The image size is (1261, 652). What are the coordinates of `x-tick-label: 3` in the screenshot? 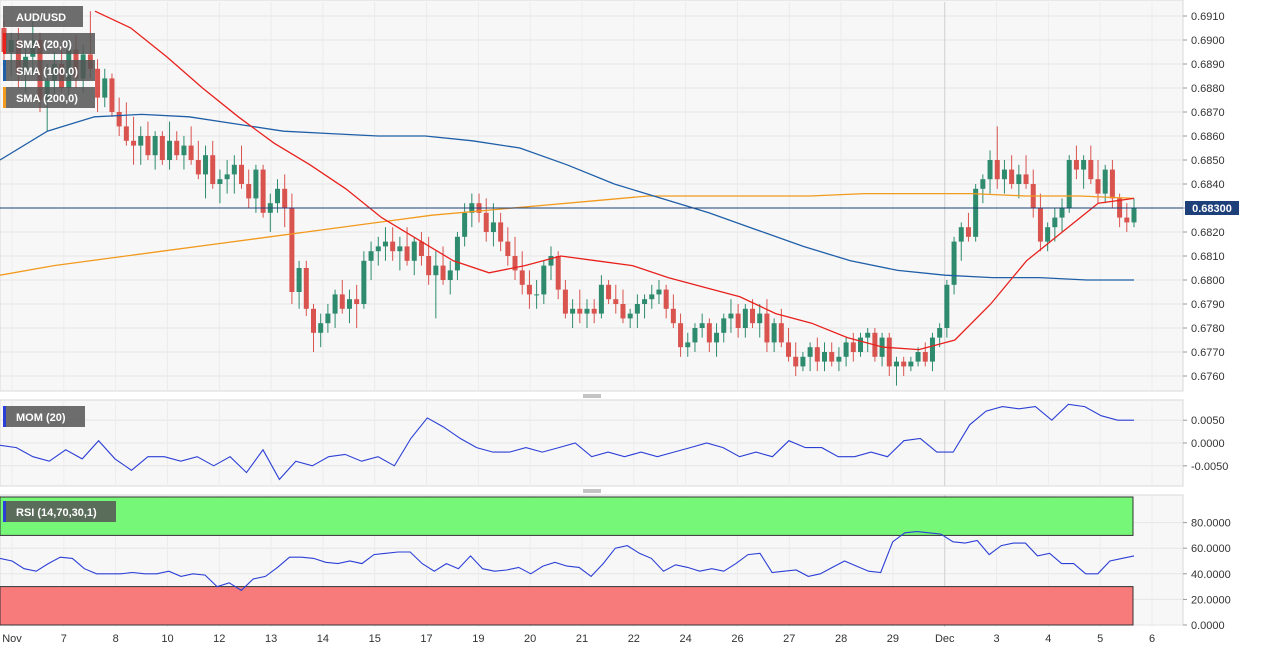 It's located at (996, 639).